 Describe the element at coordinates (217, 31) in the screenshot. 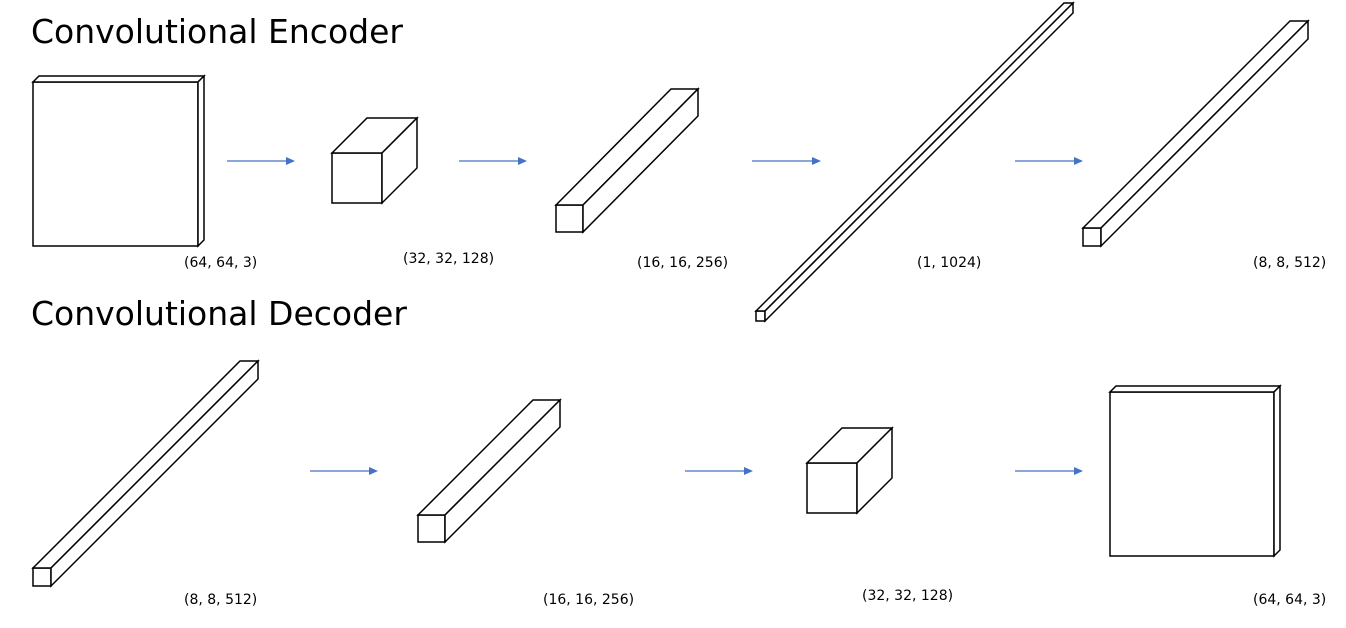

I see `encoder-title: Convolutional Encoder` at that location.